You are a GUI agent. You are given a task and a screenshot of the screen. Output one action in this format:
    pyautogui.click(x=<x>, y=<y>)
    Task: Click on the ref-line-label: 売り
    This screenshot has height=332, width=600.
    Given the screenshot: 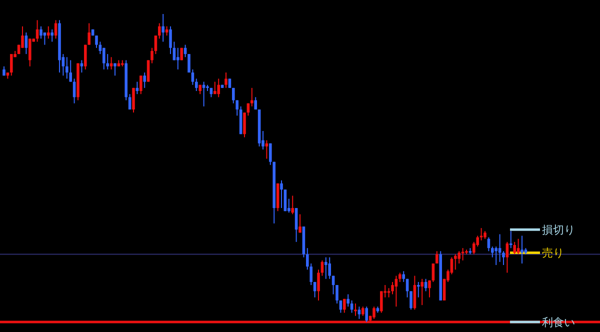 What is the action you would take?
    pyautogui.click(x=553, y=253)
    